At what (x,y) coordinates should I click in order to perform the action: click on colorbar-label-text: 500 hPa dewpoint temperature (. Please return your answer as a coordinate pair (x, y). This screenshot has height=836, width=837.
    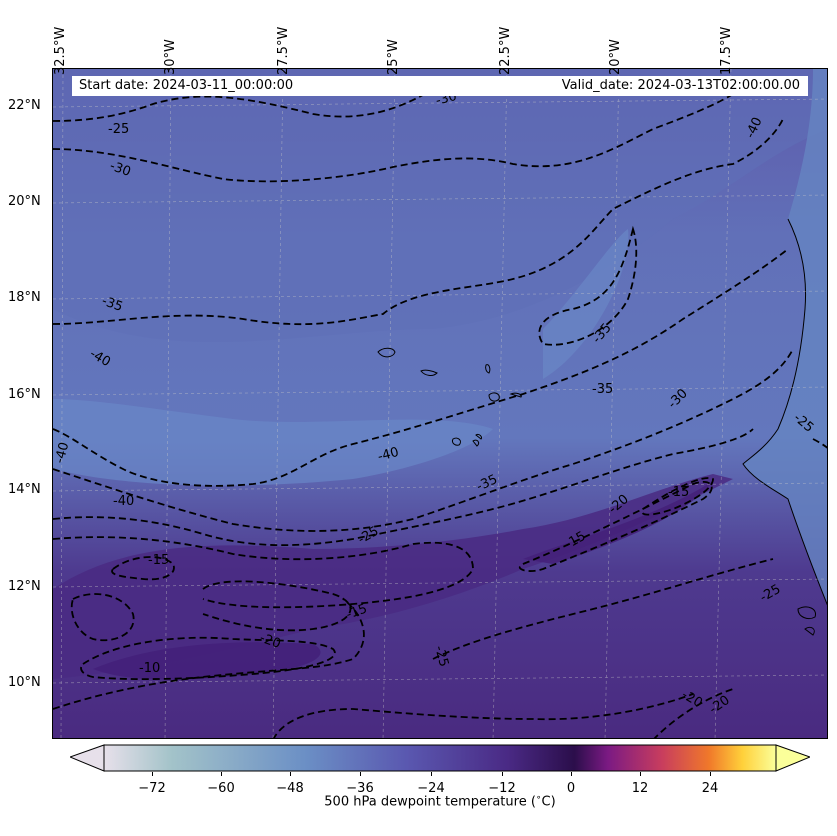
    Looking at the image, I should click on (430, 802).